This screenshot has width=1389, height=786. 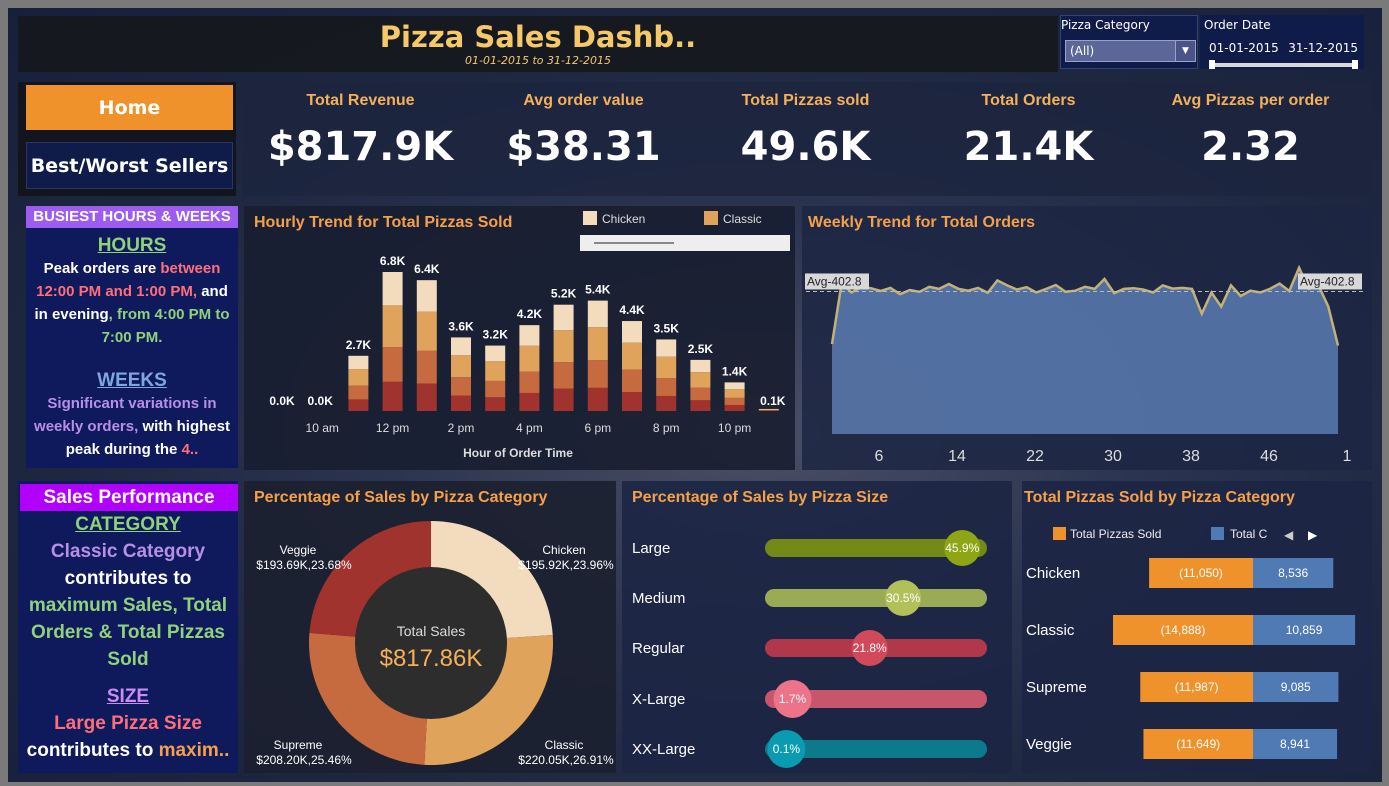 I want to click on text-span: maxim.., so click(x=194, y=750).